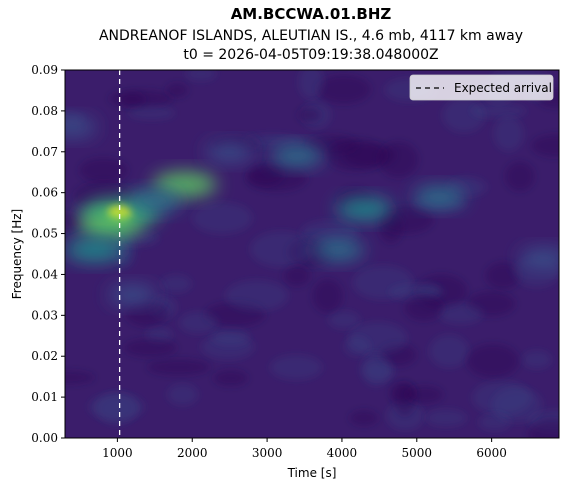 This screenshot has width=573, height=491. What do you see at coordinates (304, 449) in the screenshot?
I see `x-axis-ticks: 1000 2000 3000 4000 5000 6000` at bounding box center [304, 449].